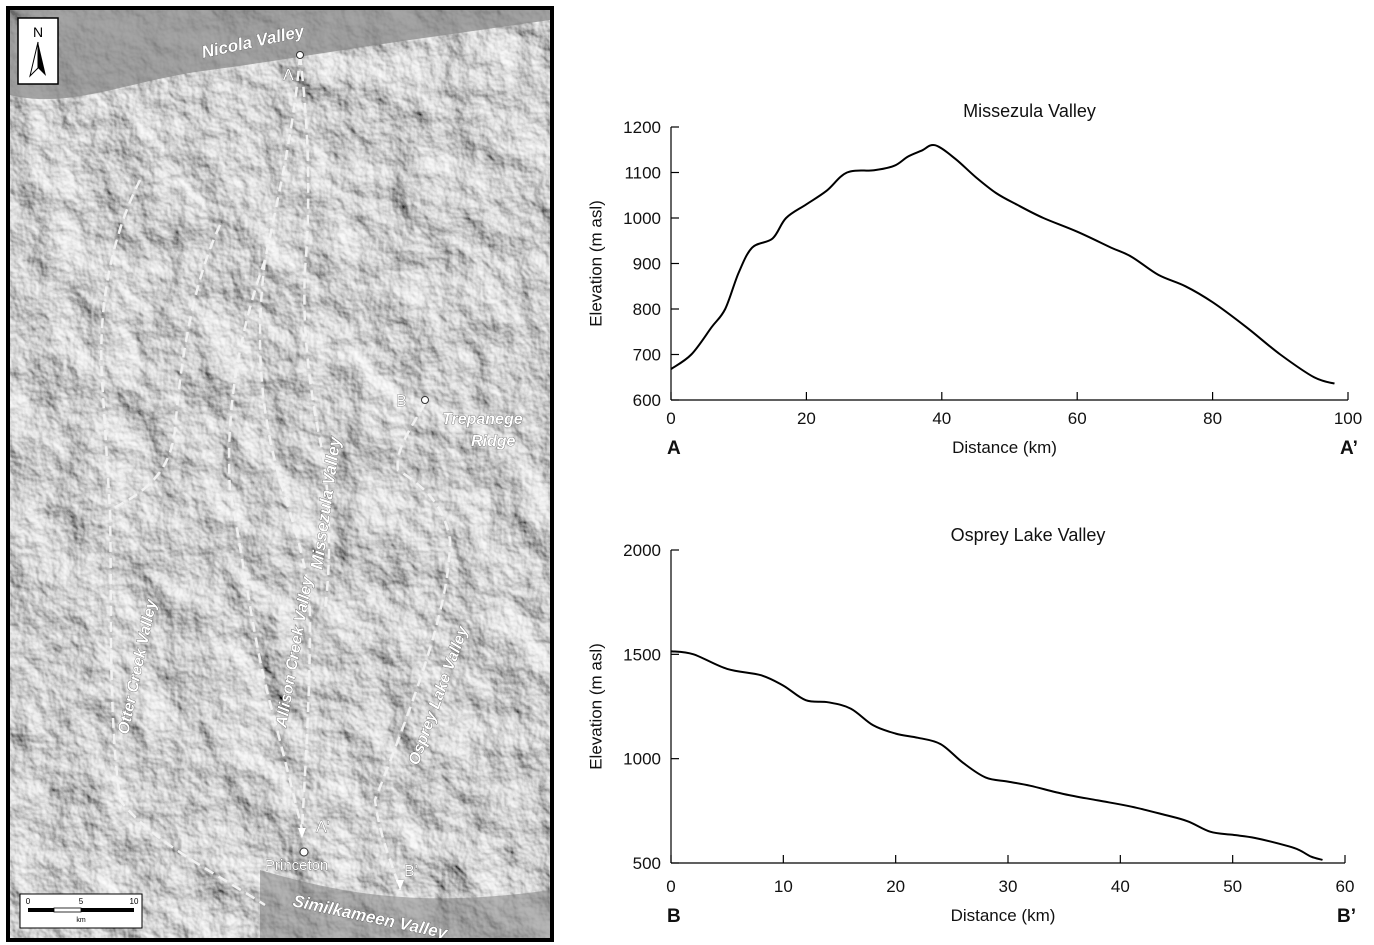 This screenshot has height=945, width=1374. Describe the element at coordinates (314, 332) in the screenshot. I see `missezula-outline-east` at that location.